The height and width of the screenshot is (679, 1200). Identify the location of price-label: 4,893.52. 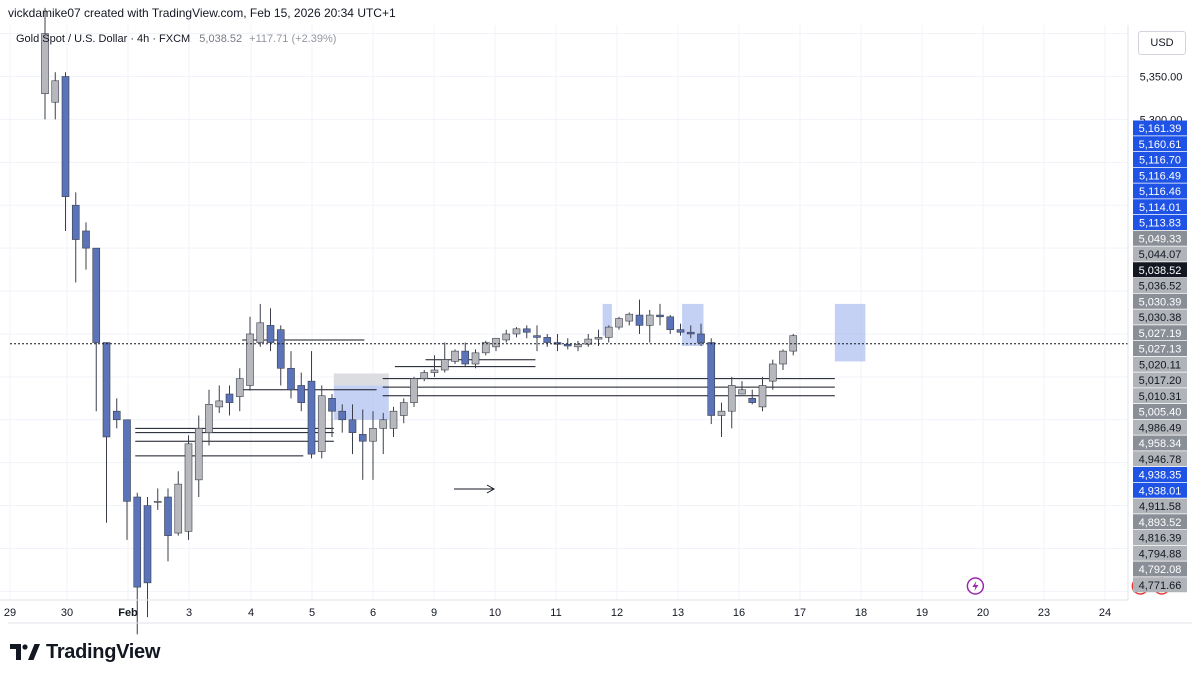
(1160, 523).